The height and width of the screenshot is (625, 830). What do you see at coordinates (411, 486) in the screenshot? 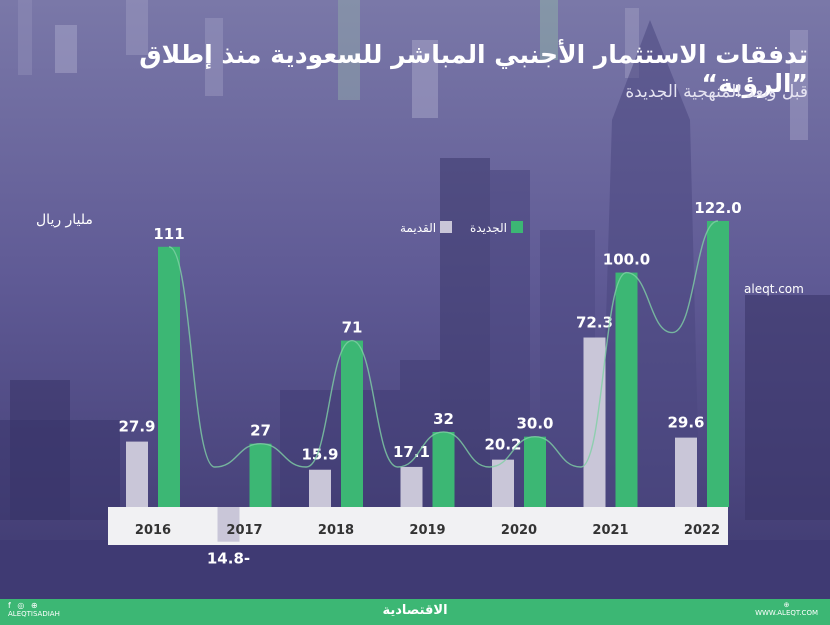
I see `bar-old-2019` at bounding box center [411, 486].